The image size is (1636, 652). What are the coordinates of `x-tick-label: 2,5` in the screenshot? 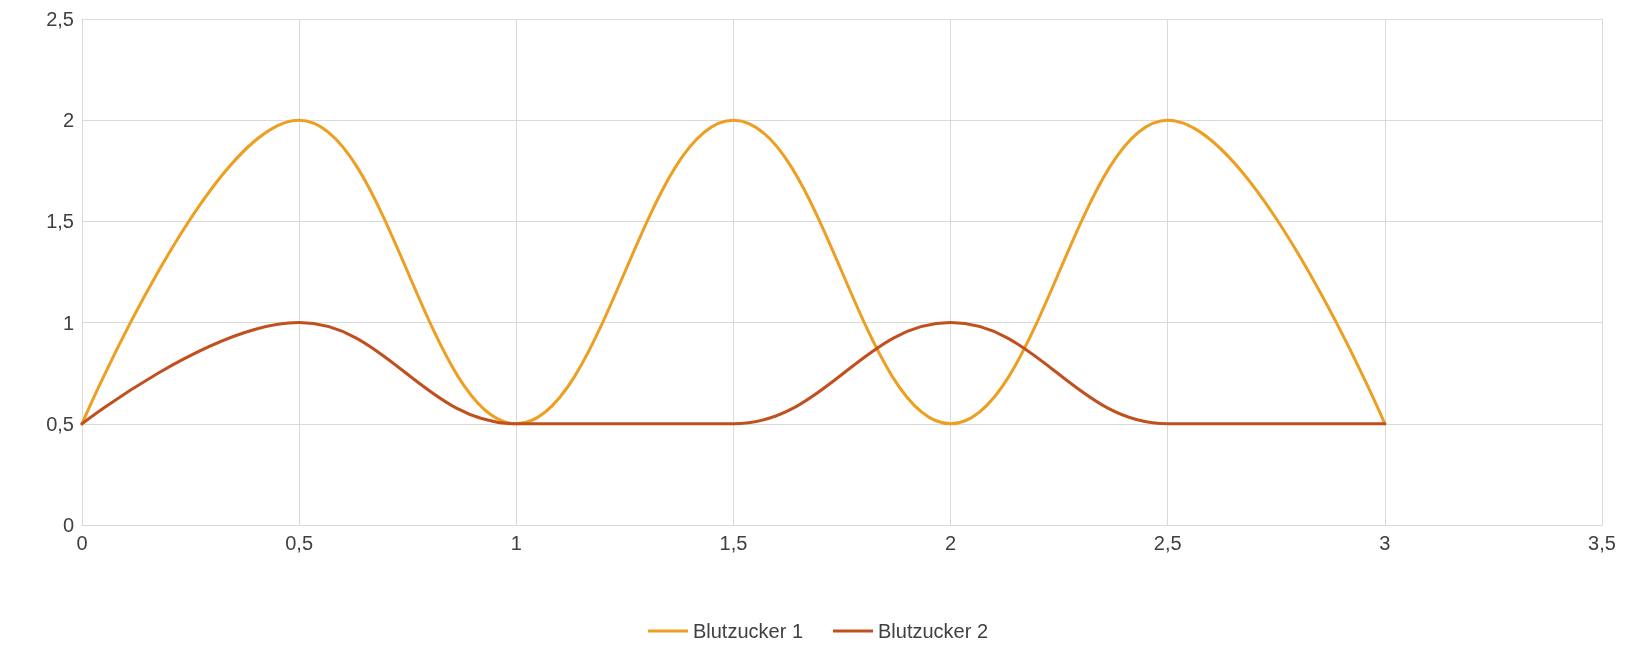 It's located at (1167, 543).